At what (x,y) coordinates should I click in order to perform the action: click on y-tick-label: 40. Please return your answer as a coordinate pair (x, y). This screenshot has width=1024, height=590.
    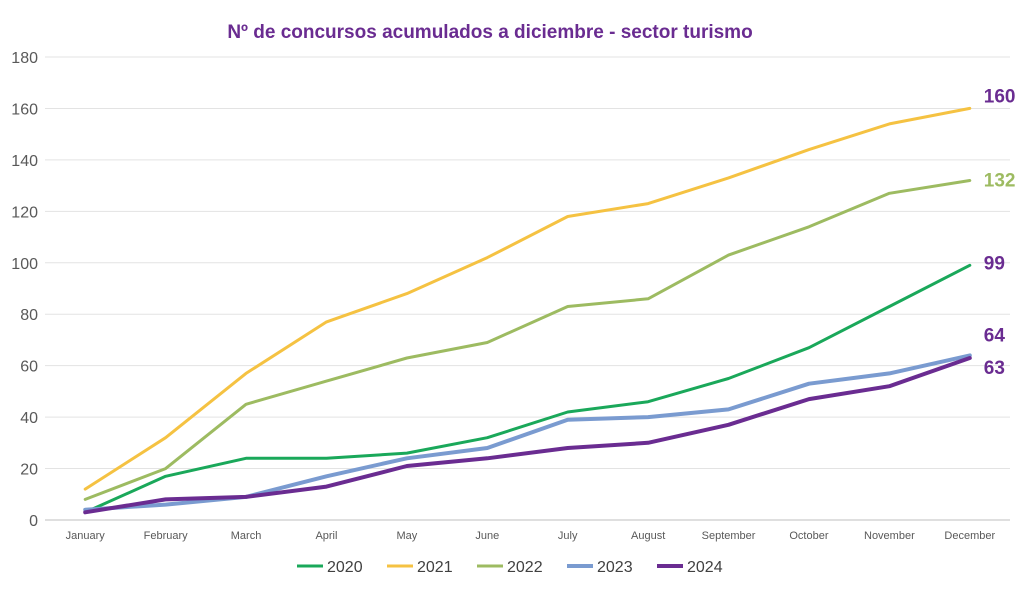
    Looking at the image, I should click on (29, 418).